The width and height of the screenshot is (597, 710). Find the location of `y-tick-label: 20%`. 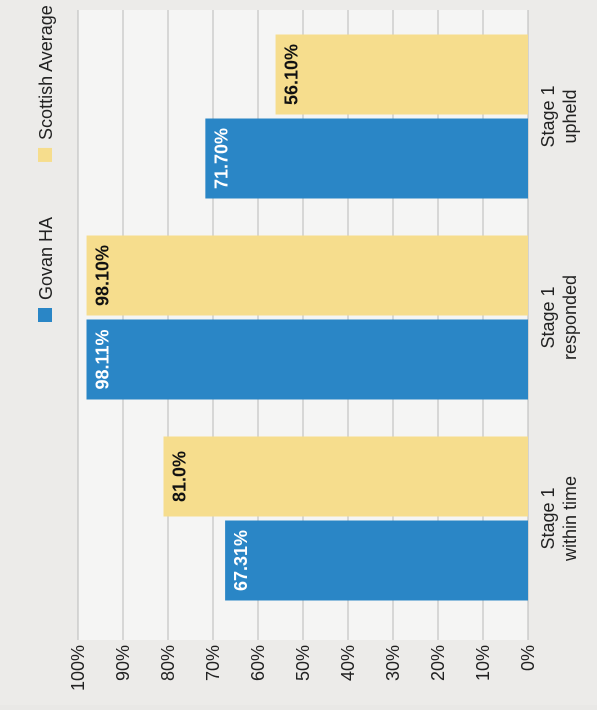

y-tick-label: 20% is located at coordinates (438, 663).